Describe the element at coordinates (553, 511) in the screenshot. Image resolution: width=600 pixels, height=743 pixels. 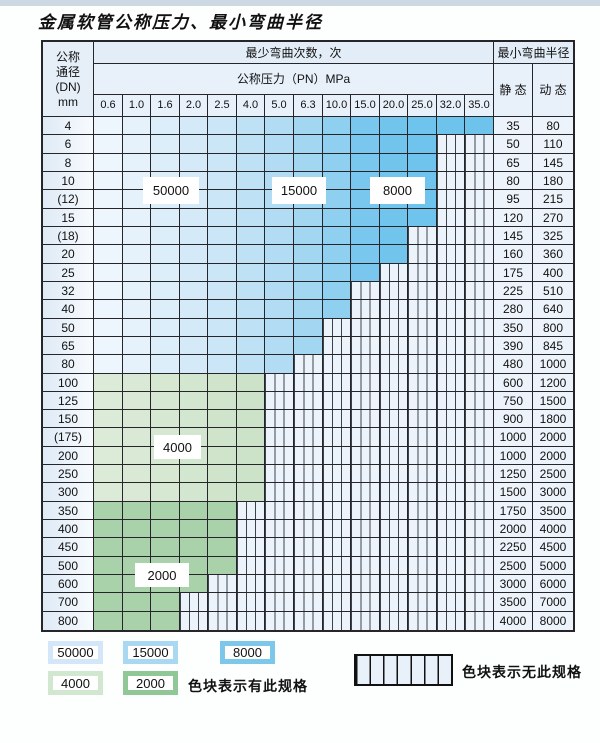
I see `dynamic-radius-cell: 3500` at that location.